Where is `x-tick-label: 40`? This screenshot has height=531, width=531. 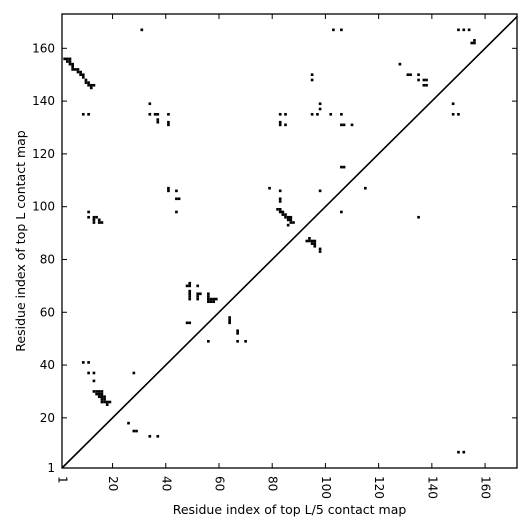 x-tick-label: 40 is located at coordinates (166, 483).